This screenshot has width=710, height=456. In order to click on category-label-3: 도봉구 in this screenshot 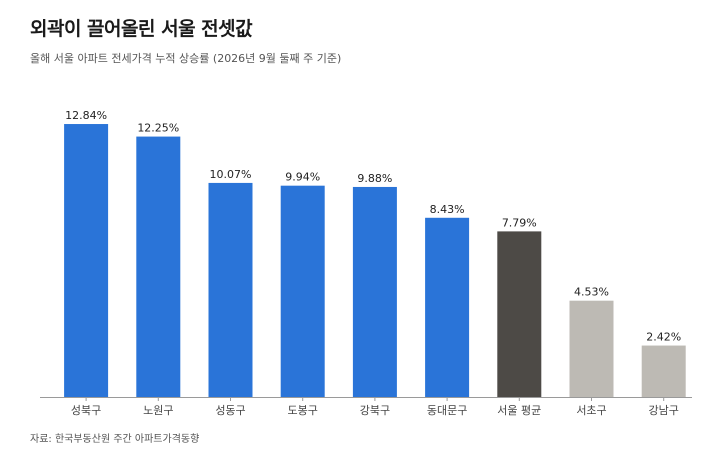, I will do `click(303, 410)`.